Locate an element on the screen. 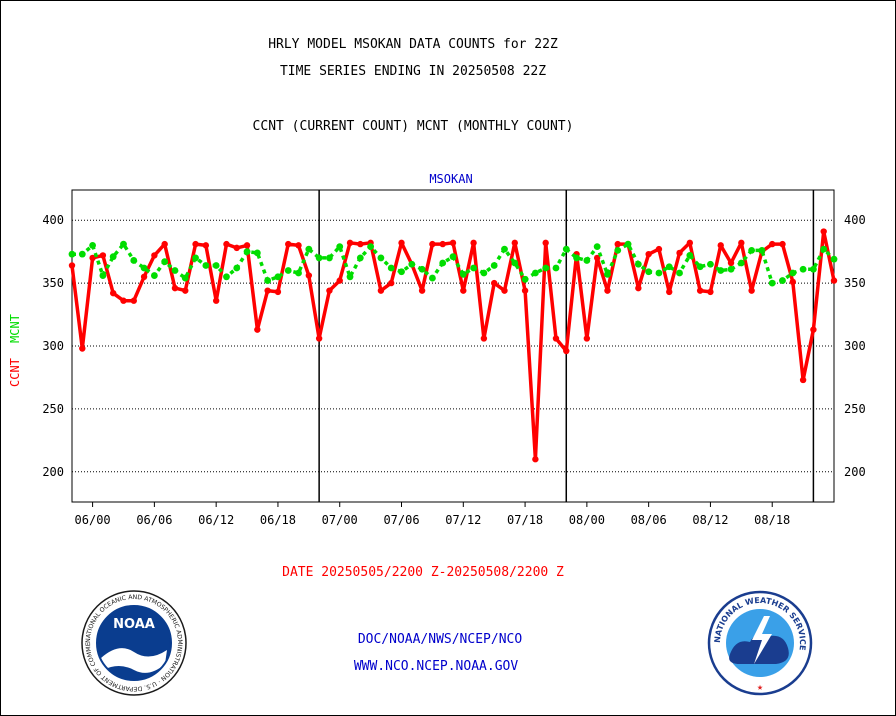  date-range-label: DATE 20250505/2200 Z-20250508/2200 Z is located at coordinates (423, 572).